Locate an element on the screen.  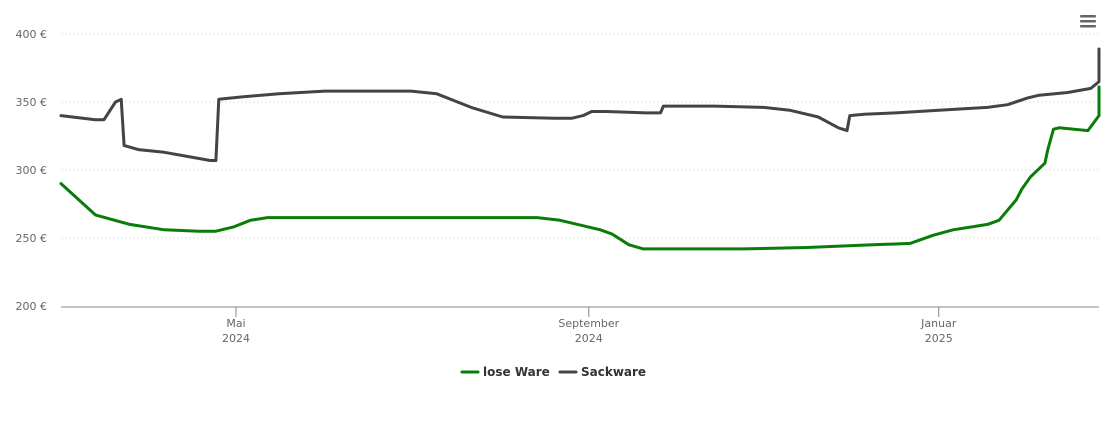
legend-item: lose Ware is located at coordinates (505, 372).